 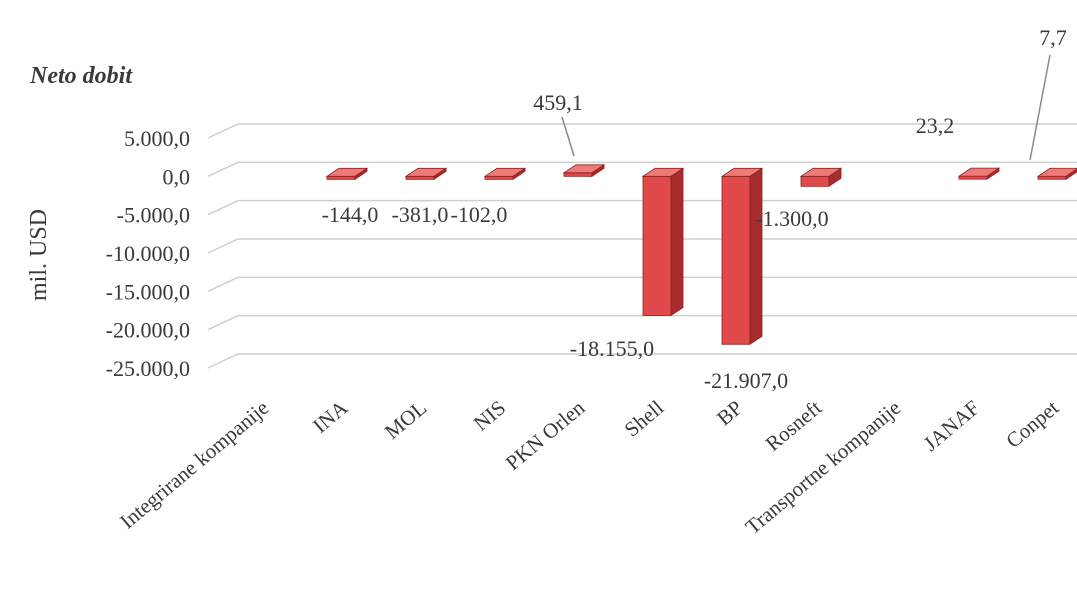 What do you see at coordinates (148, 368) in the screenshot?
I see `y-tick-label: -25.000,0` at bounding box center [148, 368].